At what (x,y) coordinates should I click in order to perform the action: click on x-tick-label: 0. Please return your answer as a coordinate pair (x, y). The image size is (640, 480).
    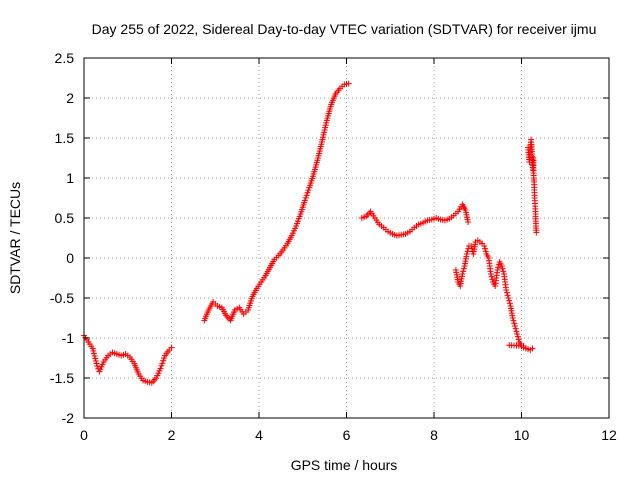
    Looking at the image, I should click on (84, 435).